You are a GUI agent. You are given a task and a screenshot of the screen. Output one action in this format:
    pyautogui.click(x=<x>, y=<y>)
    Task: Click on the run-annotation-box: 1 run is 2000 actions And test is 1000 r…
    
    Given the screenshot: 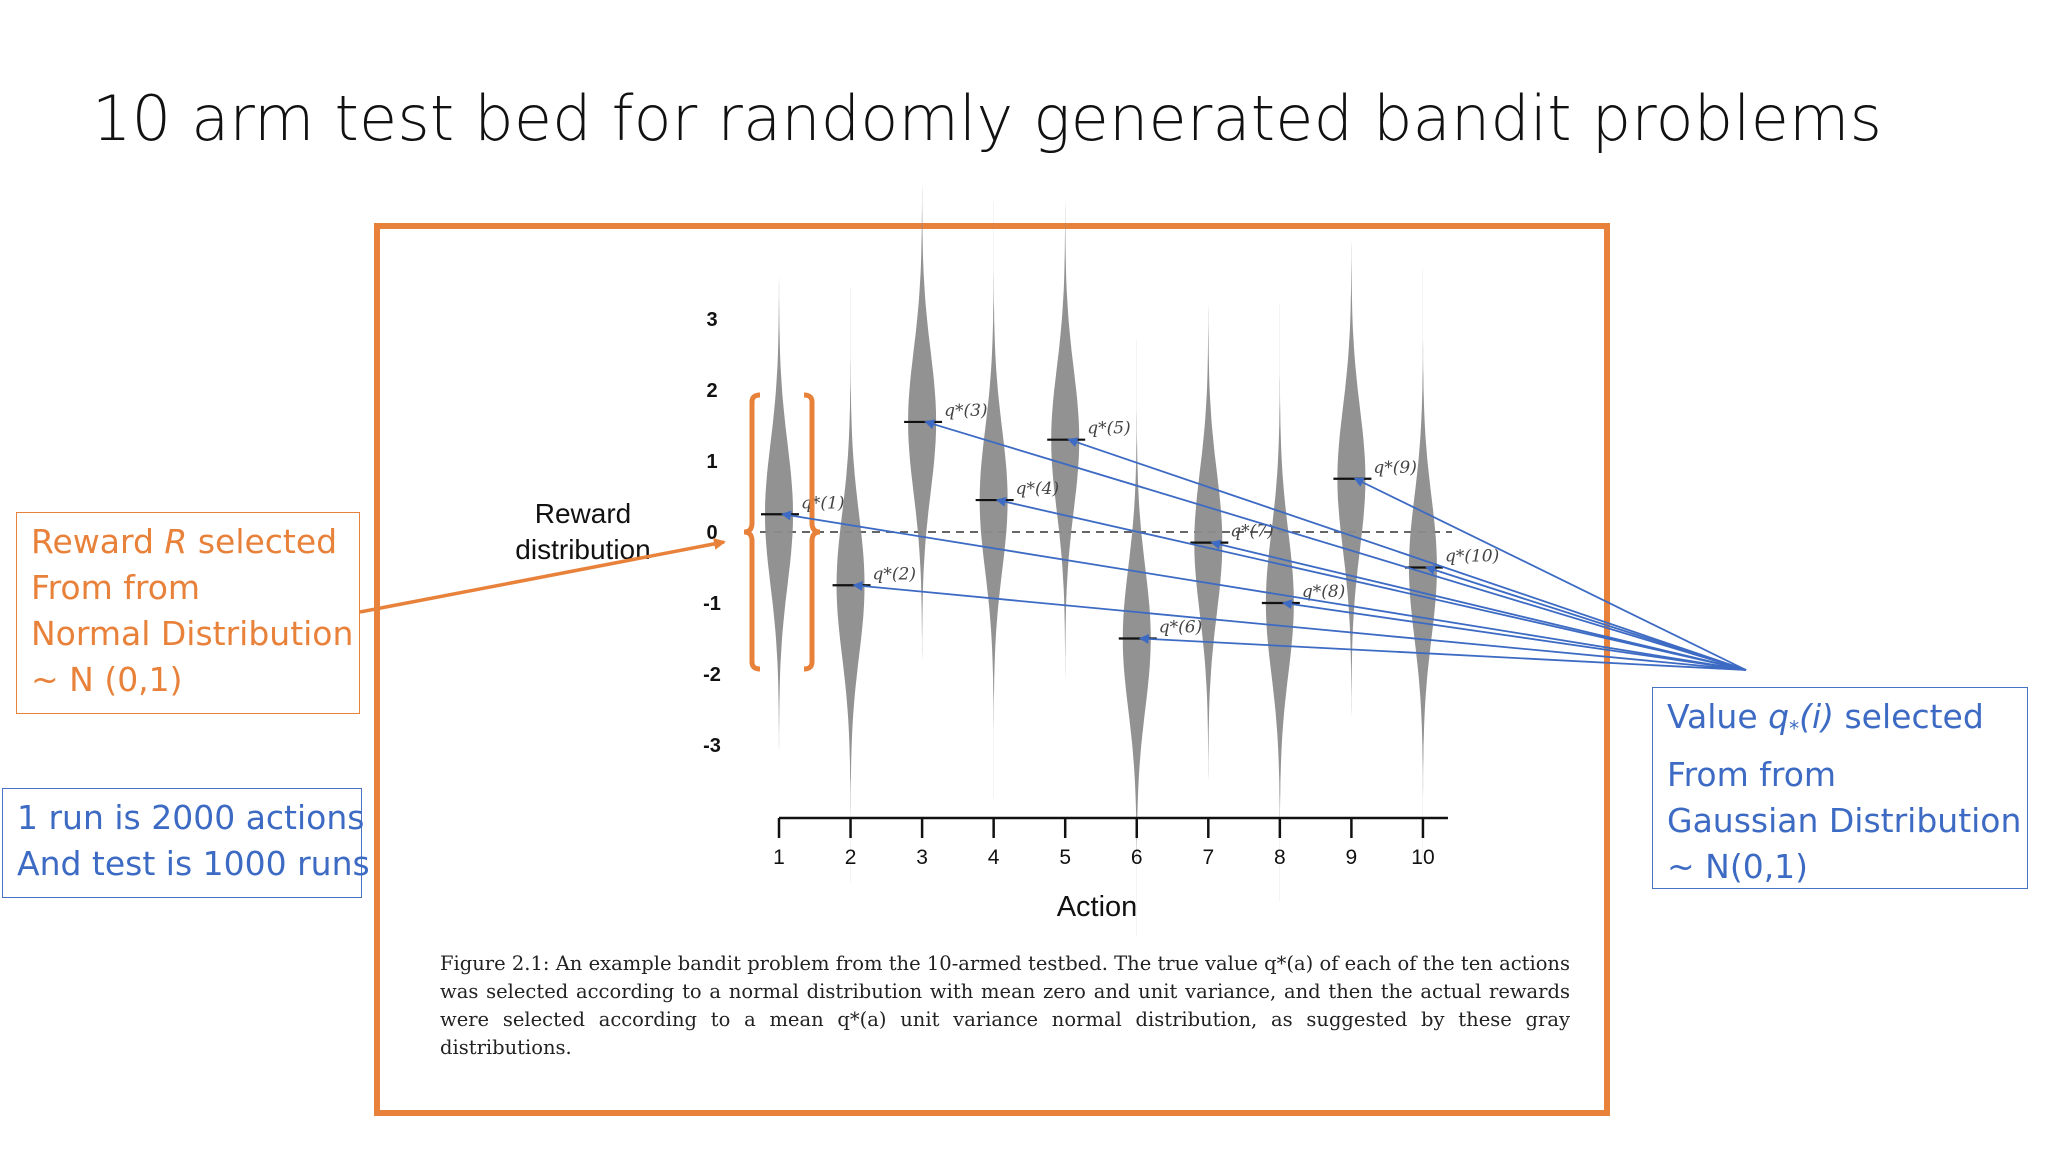 What is the action you would take?
    pyautogui.click(x=186, y=843)
    